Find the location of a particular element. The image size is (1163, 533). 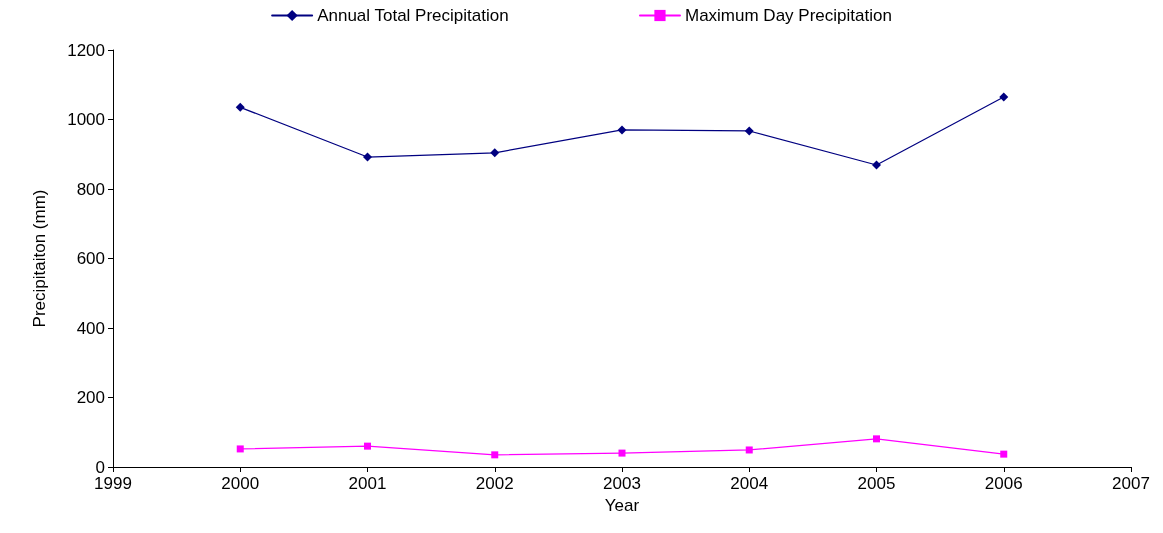

y-tick-label: 600 is located at coordinates (90, 258).